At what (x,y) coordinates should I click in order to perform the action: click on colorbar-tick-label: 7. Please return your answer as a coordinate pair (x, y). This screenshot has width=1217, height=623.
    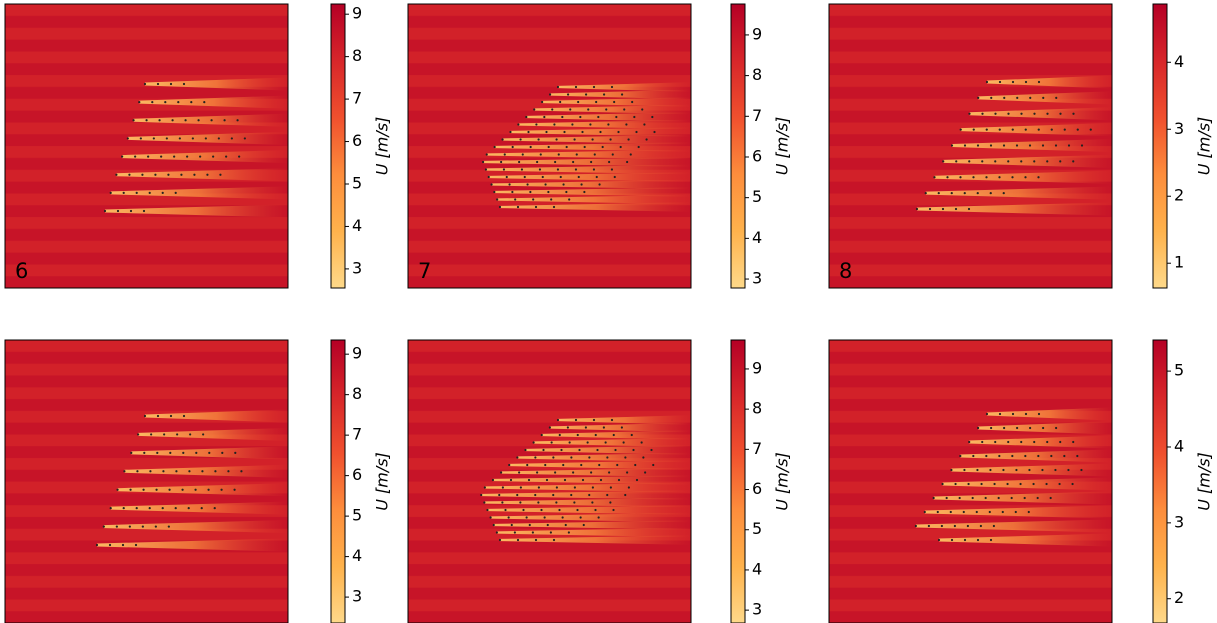
    Looking at the image, I should click on (757, 448).